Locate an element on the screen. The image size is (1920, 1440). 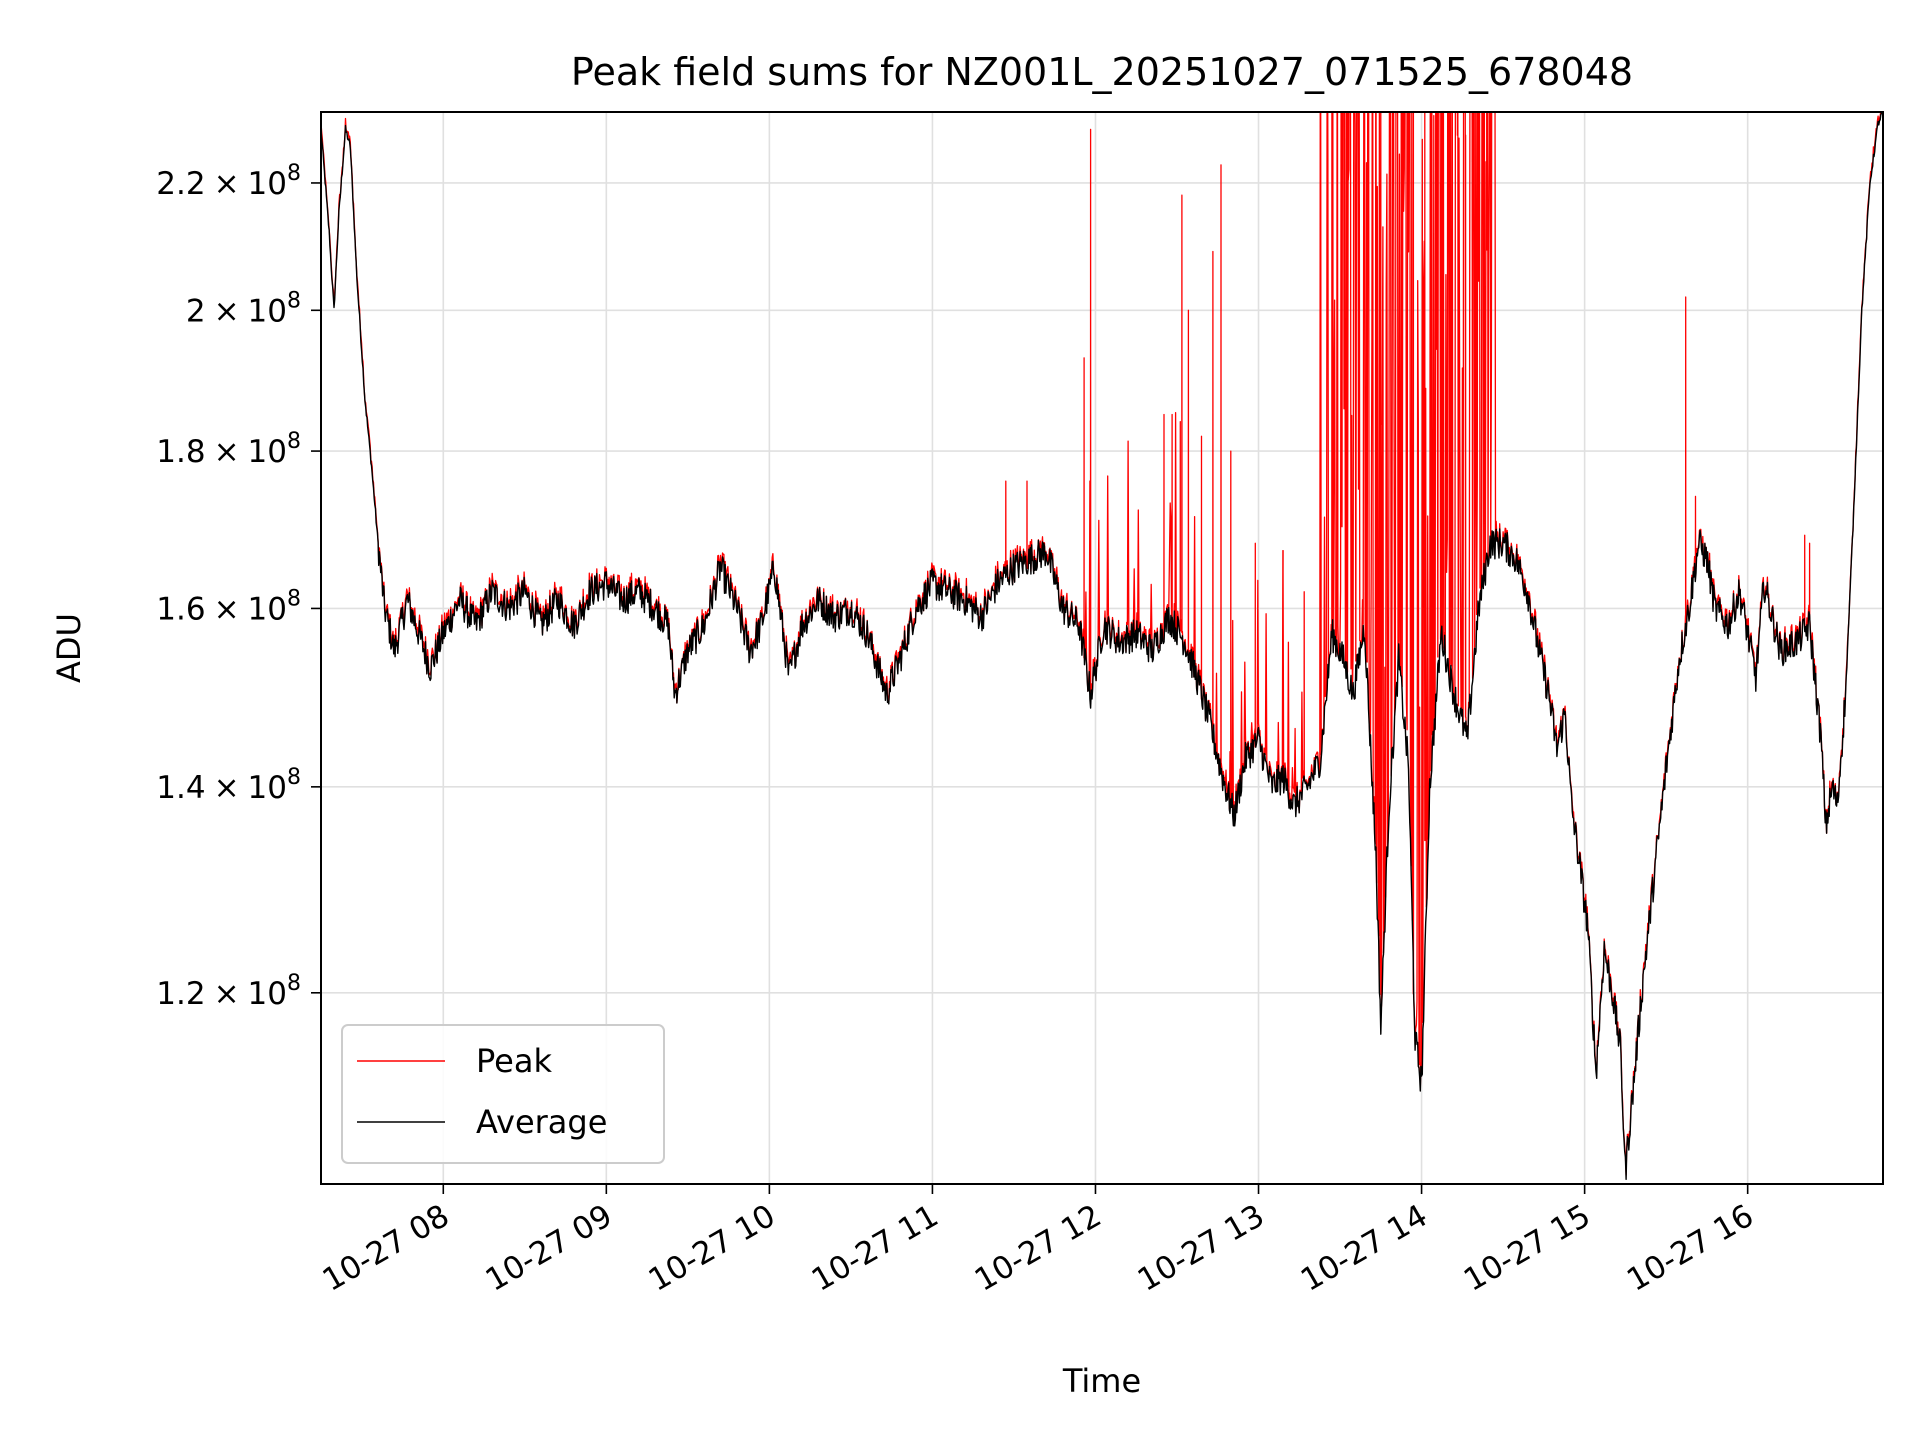
y-tick-mantissa: 1.4 is located at coordinates (180, 788).